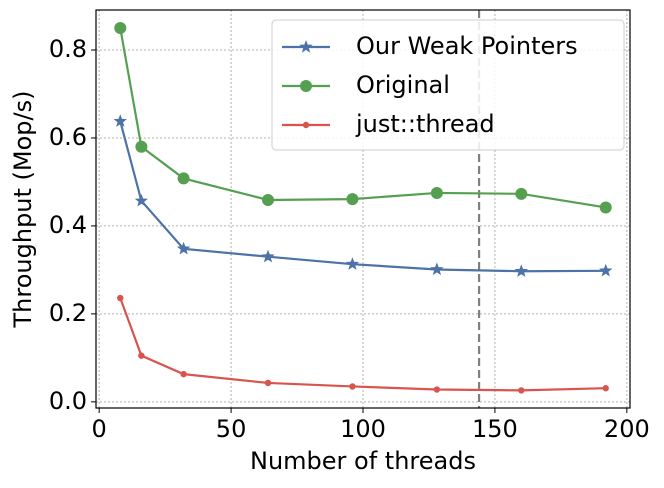 The width and height of the screenshot is (664, 488). What do you see at coordinates (68, 313) in the screenshot?
I see `y-tick-label: 0.2` at bounding box center [68, 313].